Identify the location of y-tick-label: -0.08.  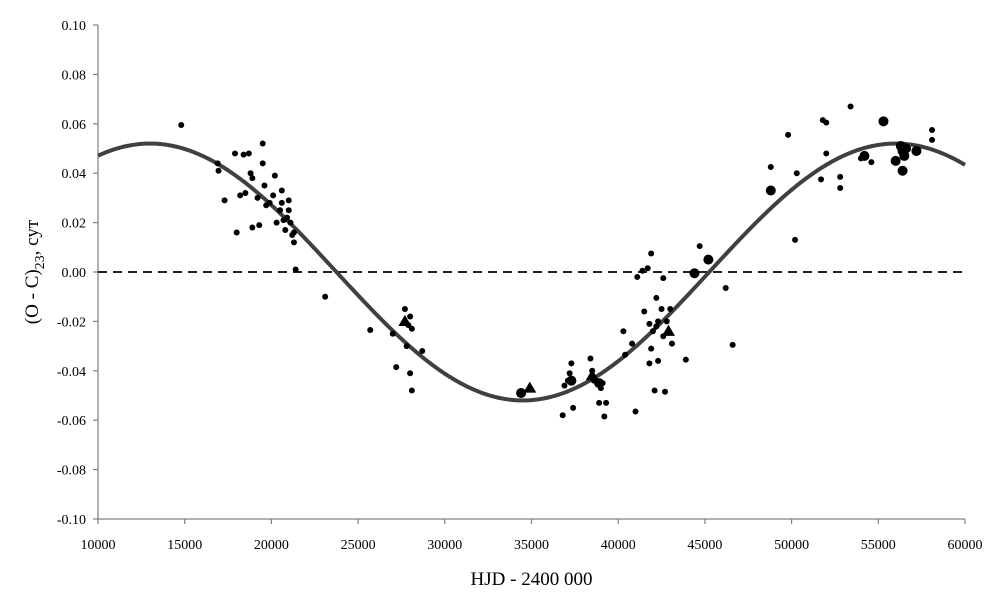
(71, 471).